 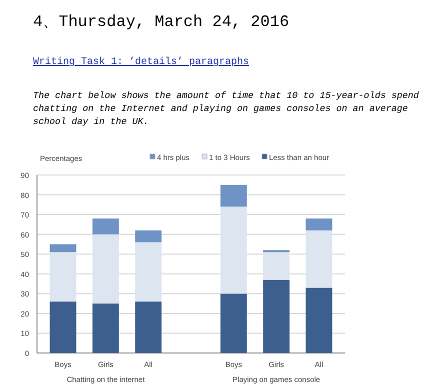 What do you see at coordinates (226, 108) in the screenshot?
I see `text: The chart below shows the amount of time that 10 to 15-year-olds spend chatting on the Internet and playing on games consoles on an average school day in the UK.` at bounding box center [226, 108].